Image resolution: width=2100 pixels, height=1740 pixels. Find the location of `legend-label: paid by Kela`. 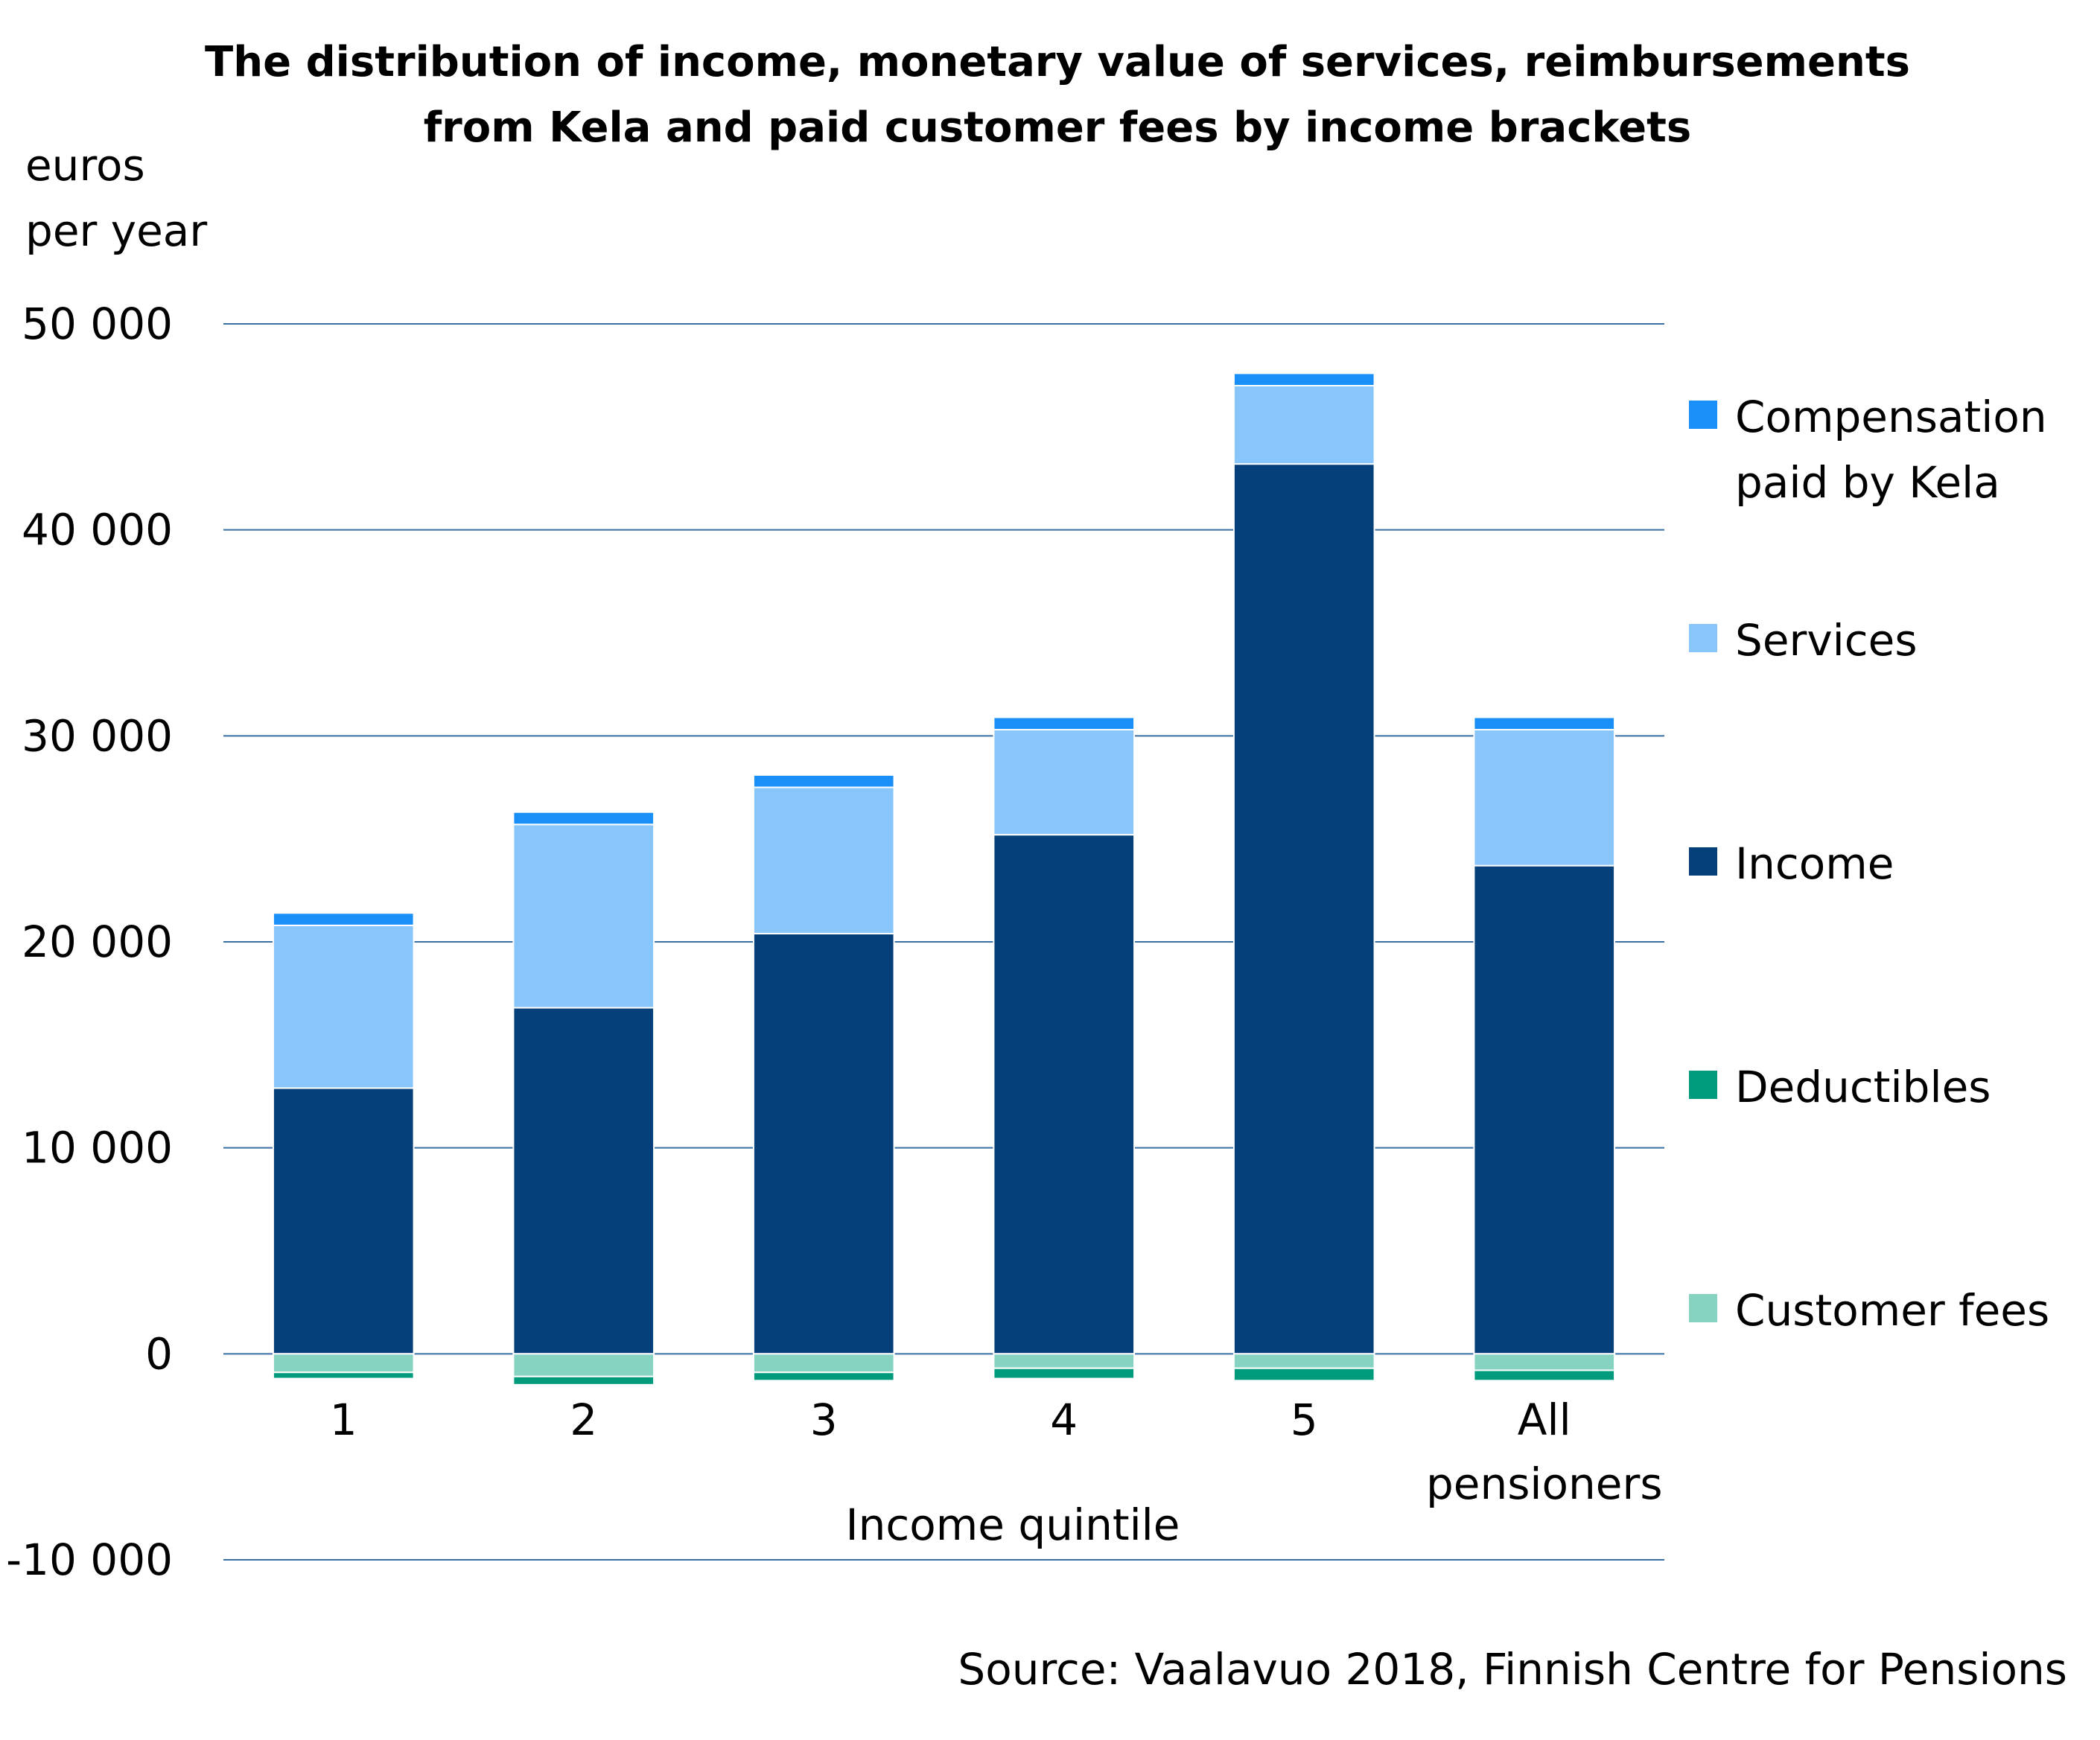

legend-label: paid by Kela is located at coordinates (1867, 482).